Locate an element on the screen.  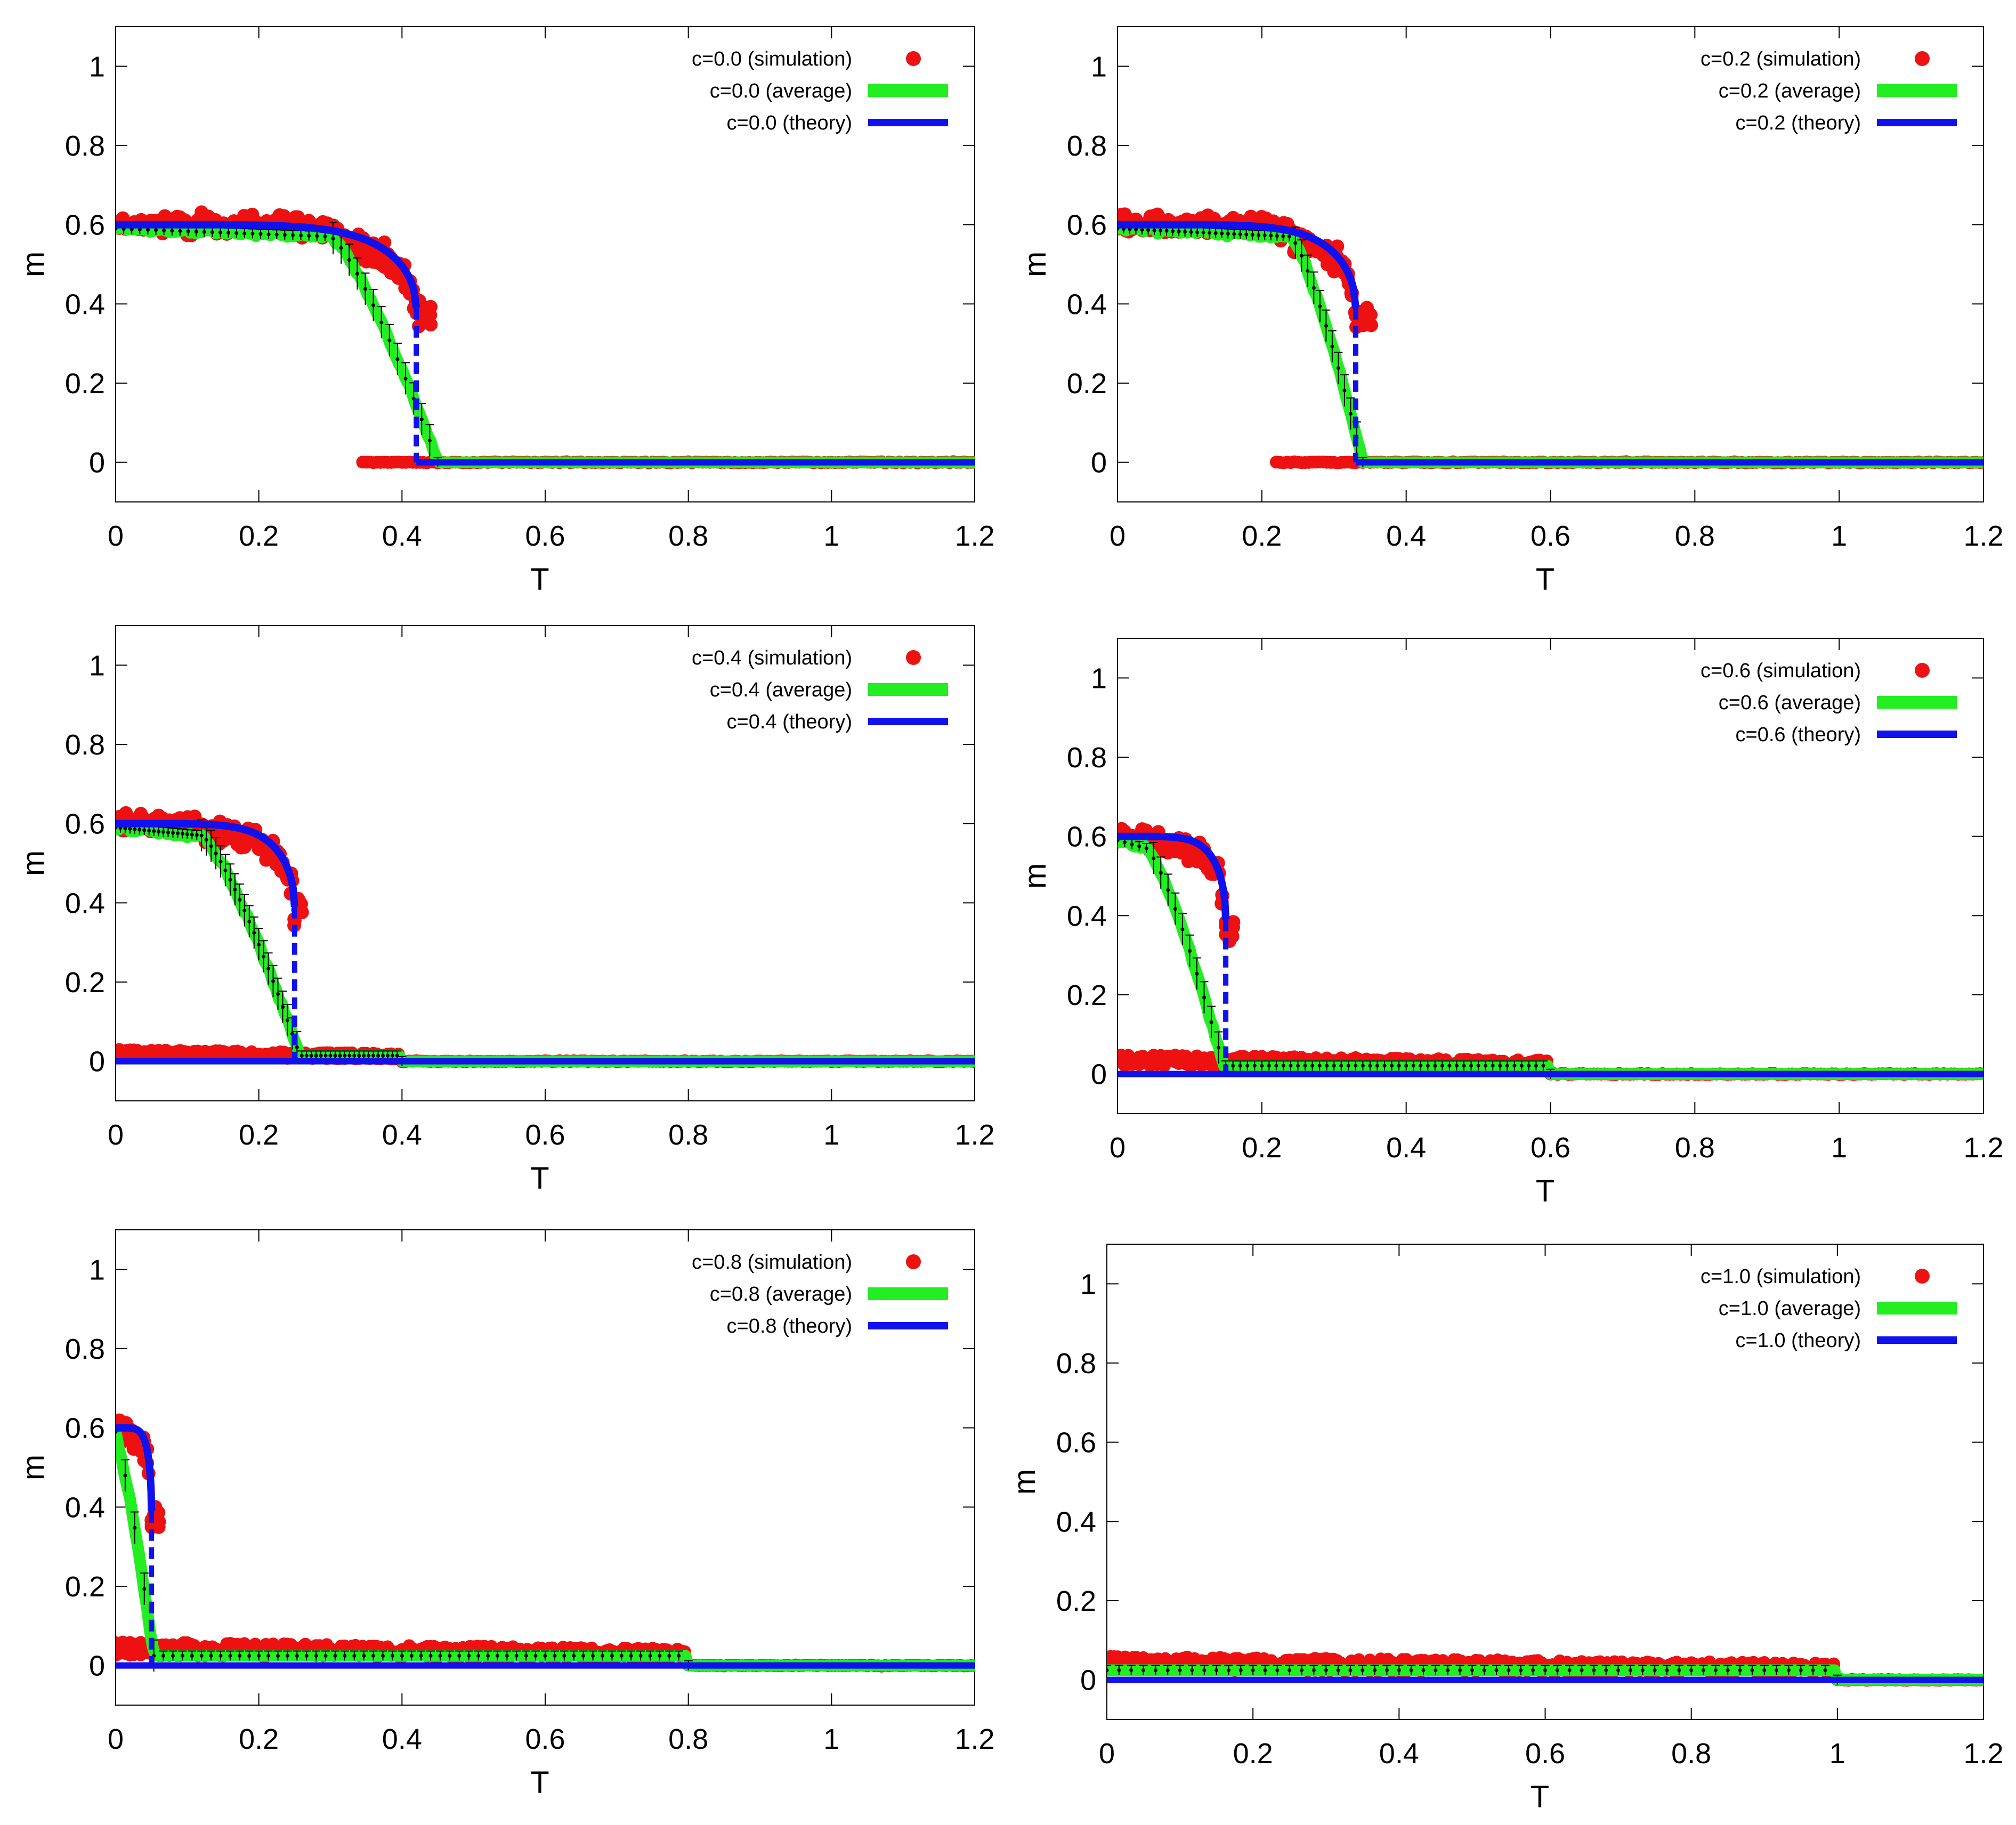
legend-label-0: c=1.0 (simulation) is located at coordinates (1781, 1277).